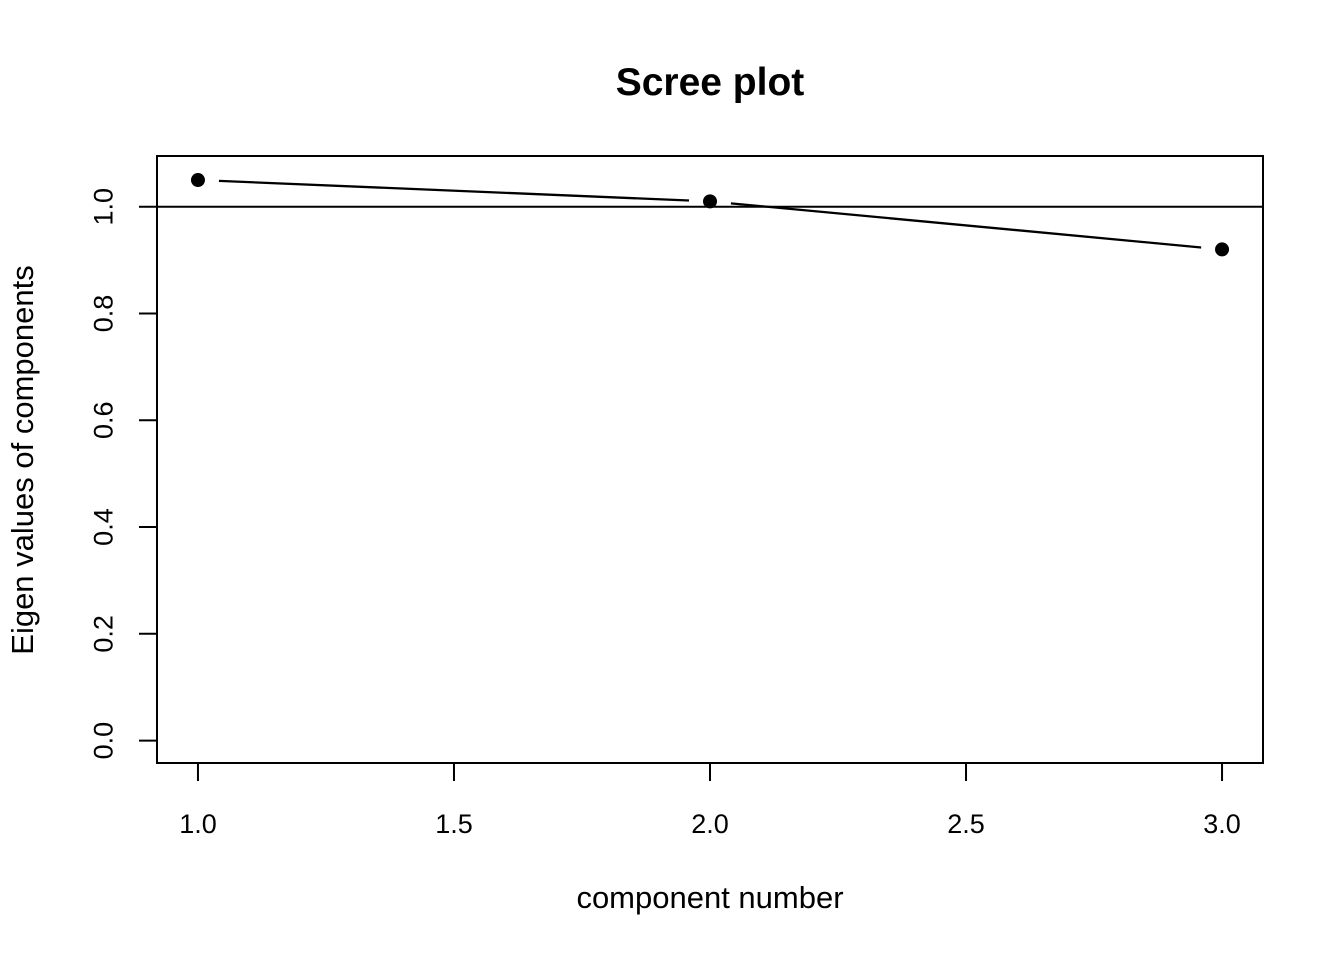 The height and width of the screenshot is (965, 1344). I want to click on x-axis-label: component number, so click(709, 897).